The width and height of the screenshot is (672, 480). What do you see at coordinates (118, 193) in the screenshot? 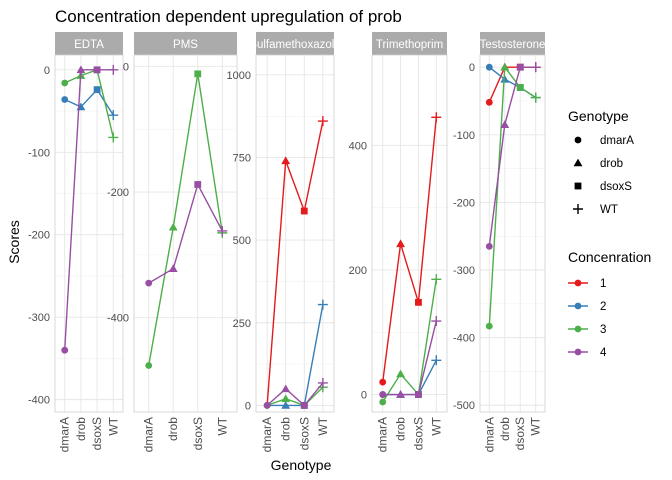
I see `y-tick-label: -200` at bounding box center [118, 193].